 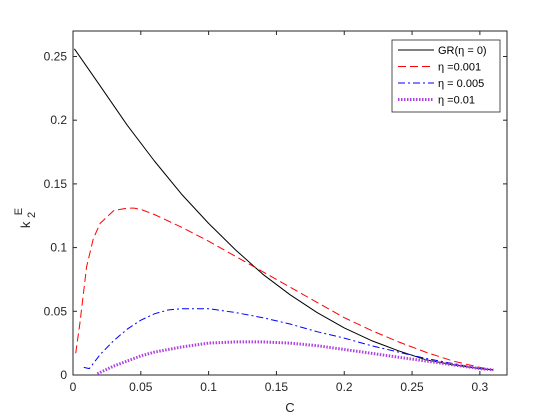 What do you see at coordinates (19, 211) in the screenshot?
I see `y-axis-label-sup: E` at bounding box center [19, 211].